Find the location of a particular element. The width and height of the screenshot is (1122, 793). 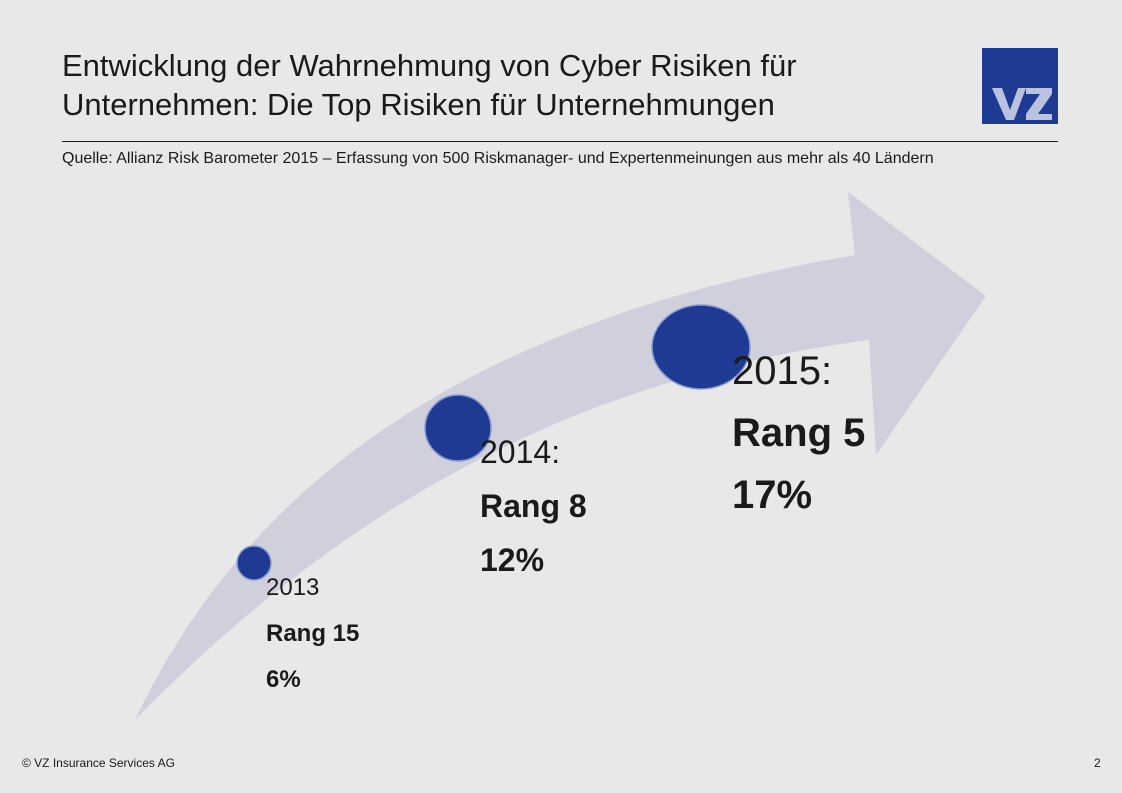

milestone-rank: Rang 5 is located at coordinates (799, 433).